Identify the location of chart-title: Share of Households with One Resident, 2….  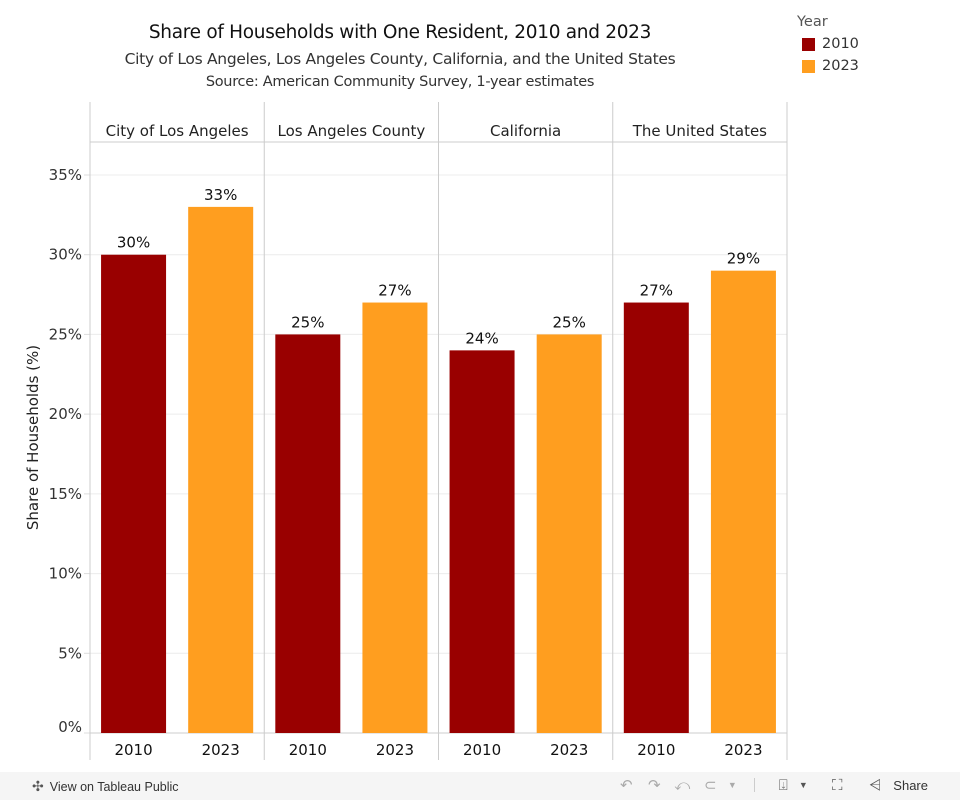
(400, 32).